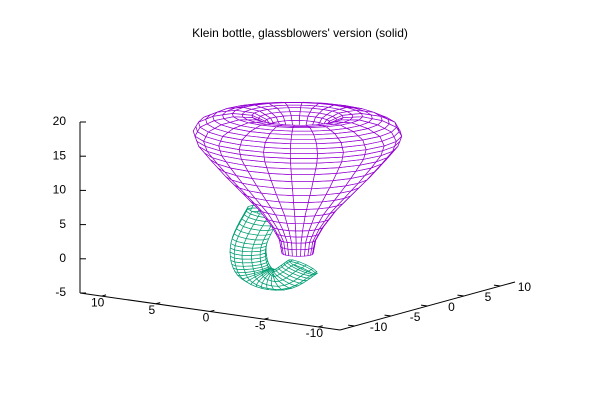  What do you see at coordinates (62, 258) in the screenshot?
I see `z-tick-label: 0` at bounding box center [62, 258].